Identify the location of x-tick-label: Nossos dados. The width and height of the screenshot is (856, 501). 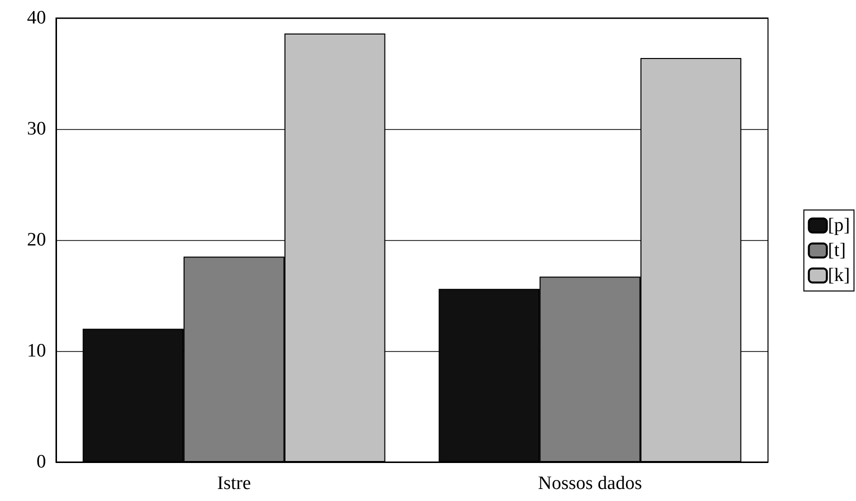
(590, 483).